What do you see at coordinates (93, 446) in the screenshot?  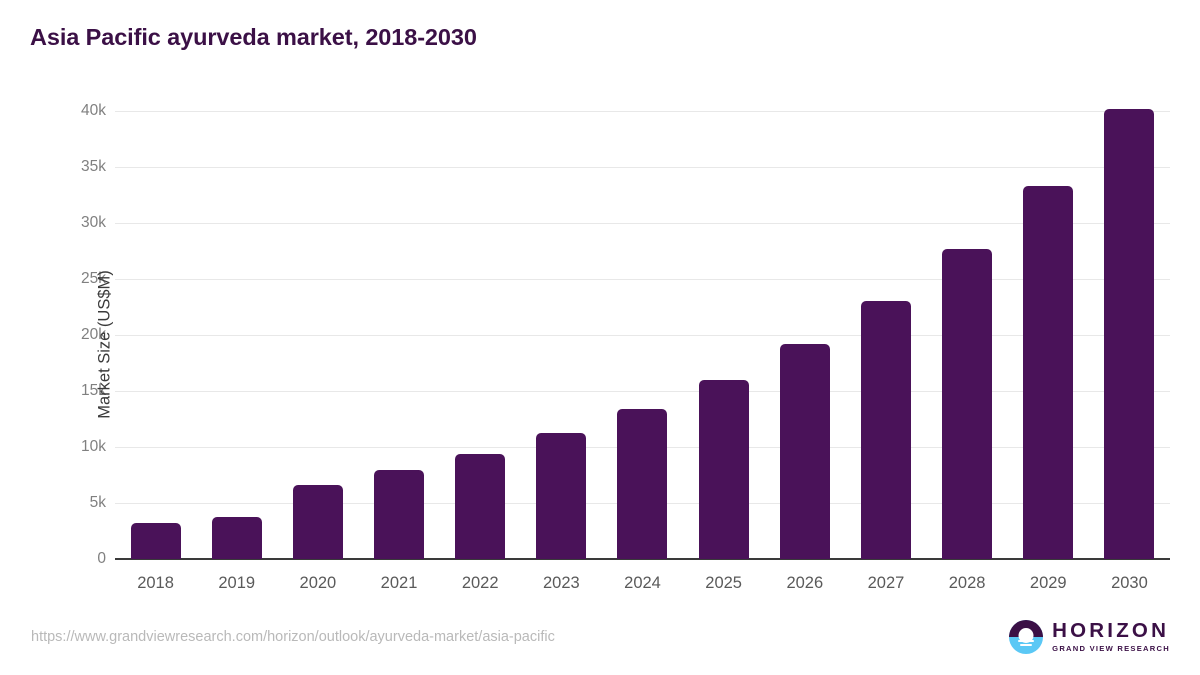 I see `y-axis-tick: 10k` at bounding box center [93, 446].